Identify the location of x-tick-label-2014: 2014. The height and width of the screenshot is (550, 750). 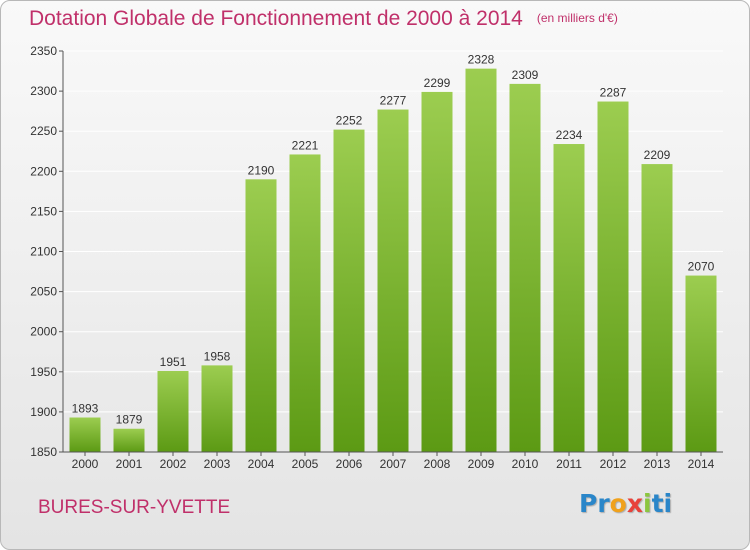
(701, 464).